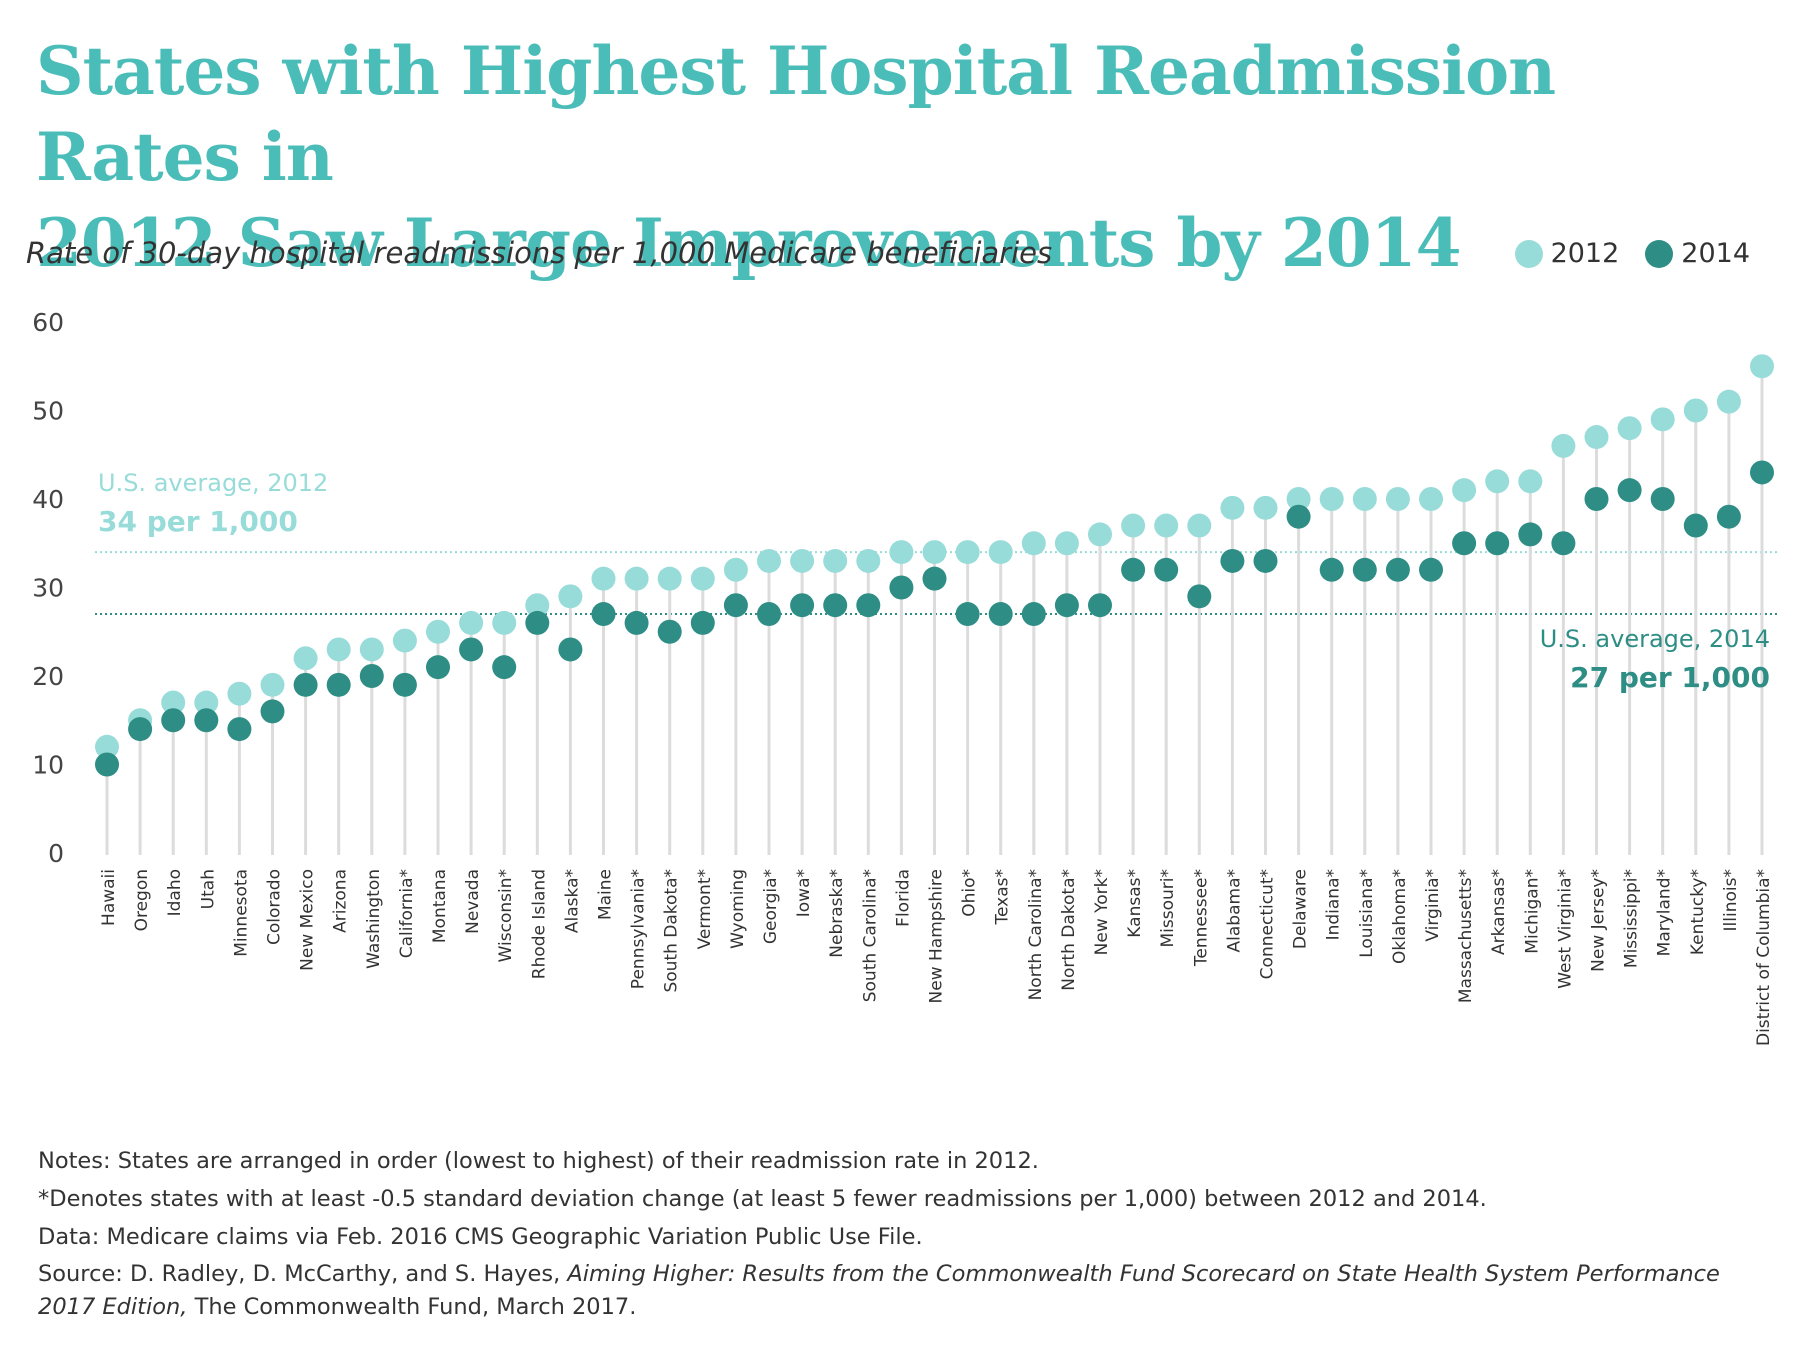  Describe the element at coordinates (1268, 924) in the screenshot. I see `x-tick-label: Connecticut*` at that location.